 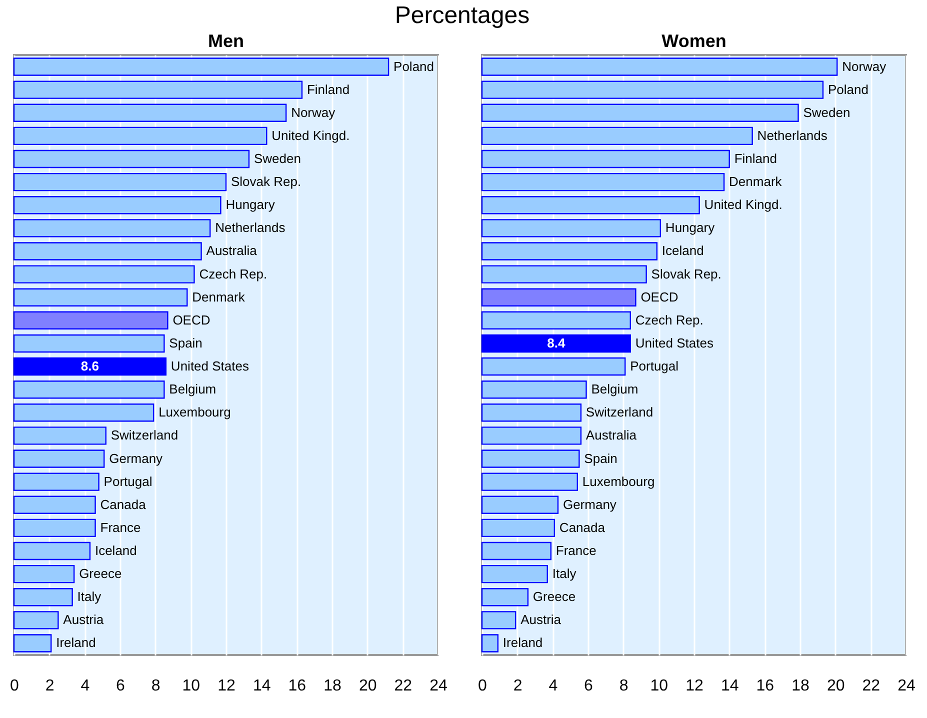 What do you see at coordinates (192, 389) in the screenshot?
I see `y-tick-label: Belgium` at bounding box center [192, 389].